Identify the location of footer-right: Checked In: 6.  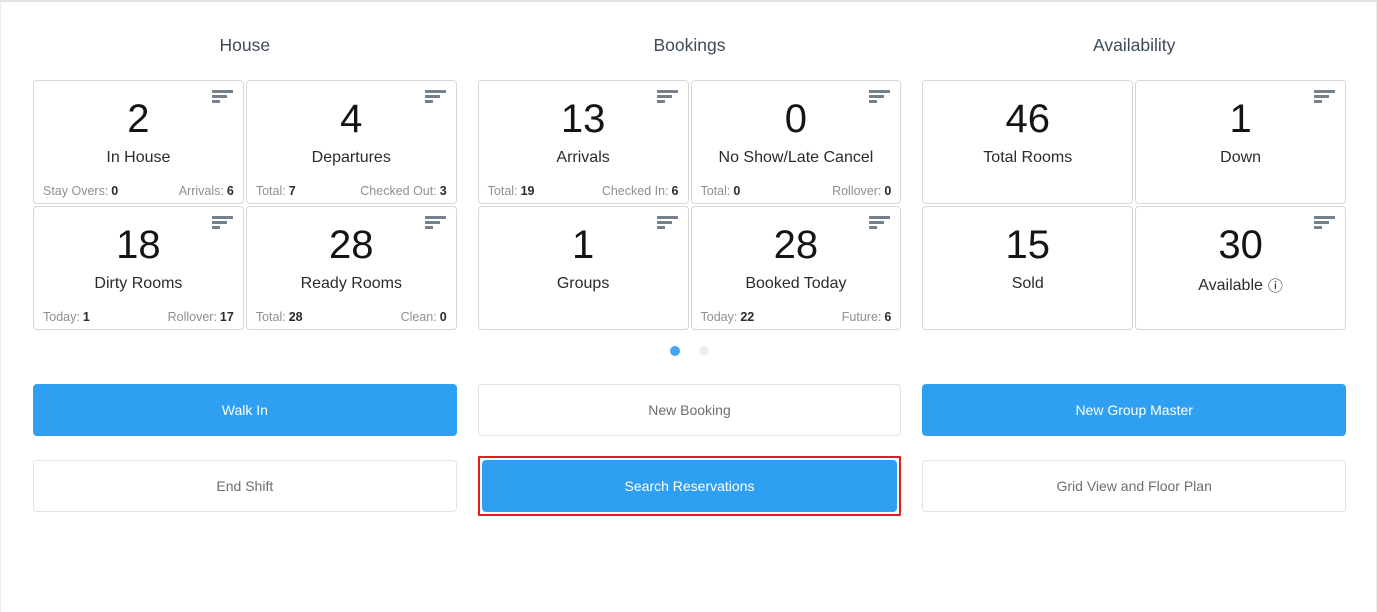
(640, 191).